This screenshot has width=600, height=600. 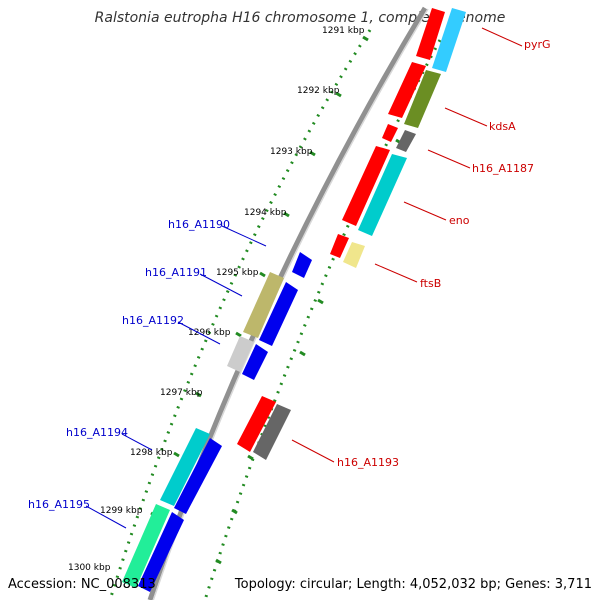 I want to click on gene-h16-A1191-khaki, so click(x=263, y=305).